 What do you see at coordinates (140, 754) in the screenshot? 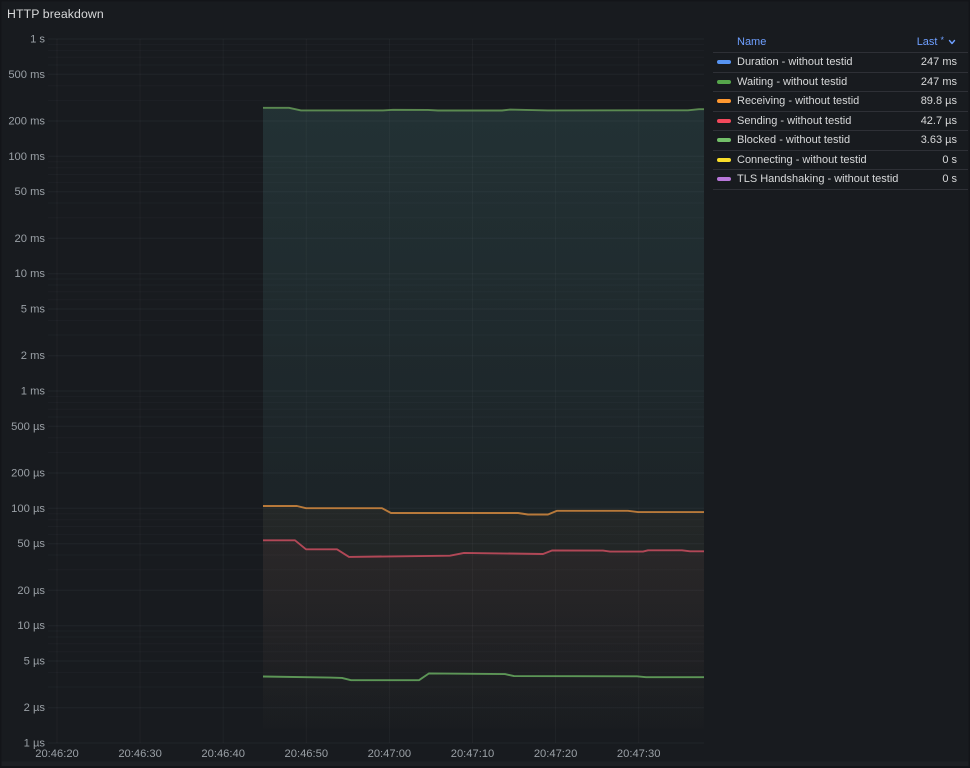
I see `svg-text: 20:46:30` at bounding box center [140, 754].